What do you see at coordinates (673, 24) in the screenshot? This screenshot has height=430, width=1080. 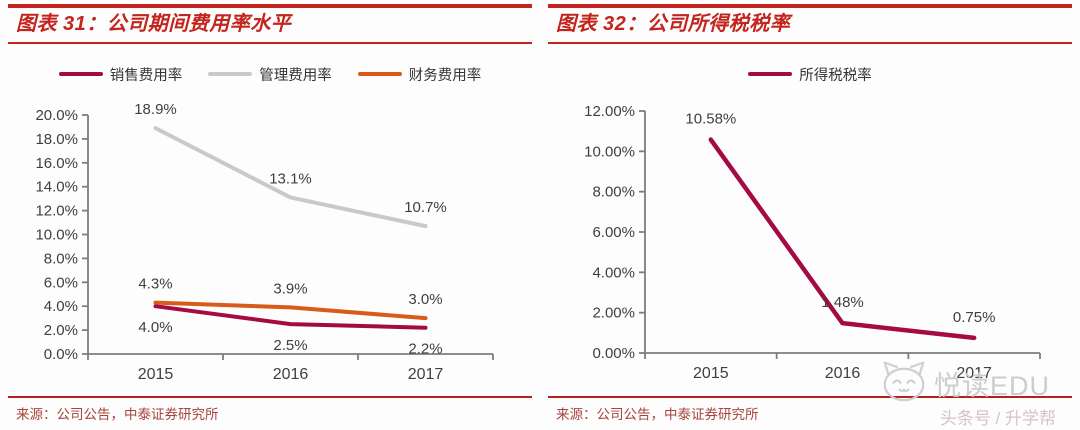 I see `figure-title: 图表 32：公司所得税税率` at bounding box center [673, 24].